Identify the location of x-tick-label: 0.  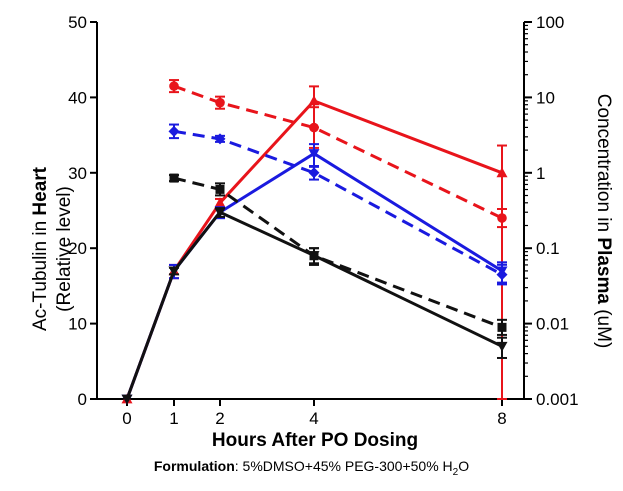
(126, 418).